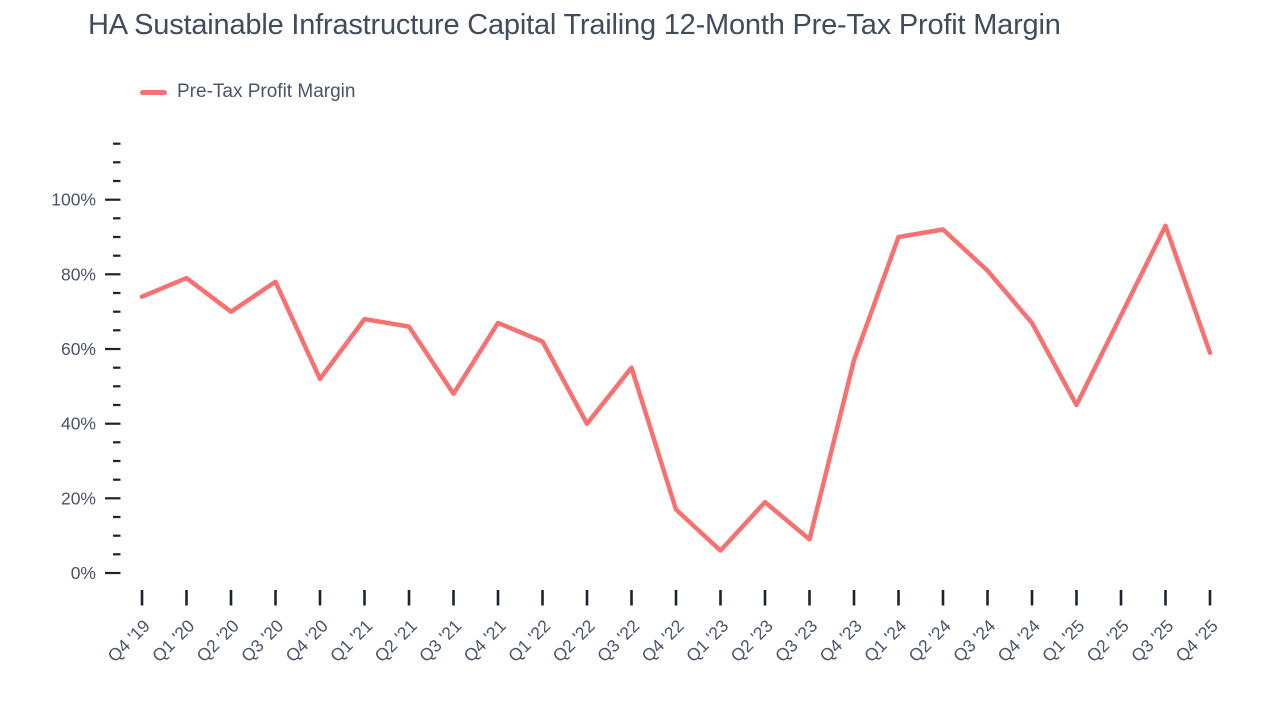  I want to click on x-axis-tick-label: Q3 '21, so click(440, 641).